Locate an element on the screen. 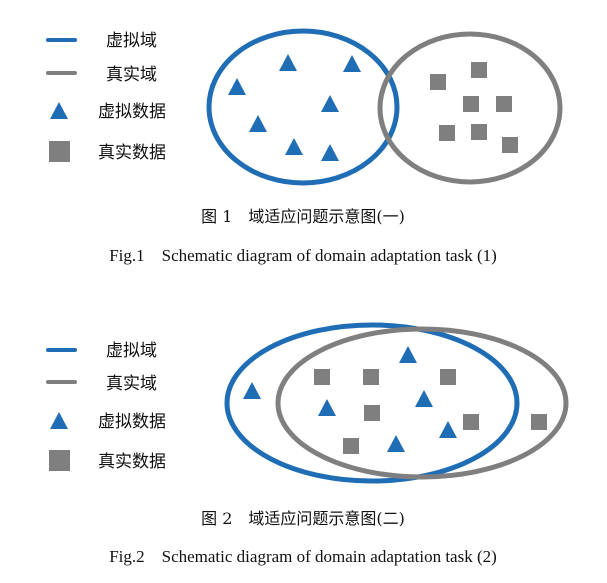 The width and height of the screenshot is (607, 583). fig2-real-domain-ellipse is located at coordinates (422, 403).